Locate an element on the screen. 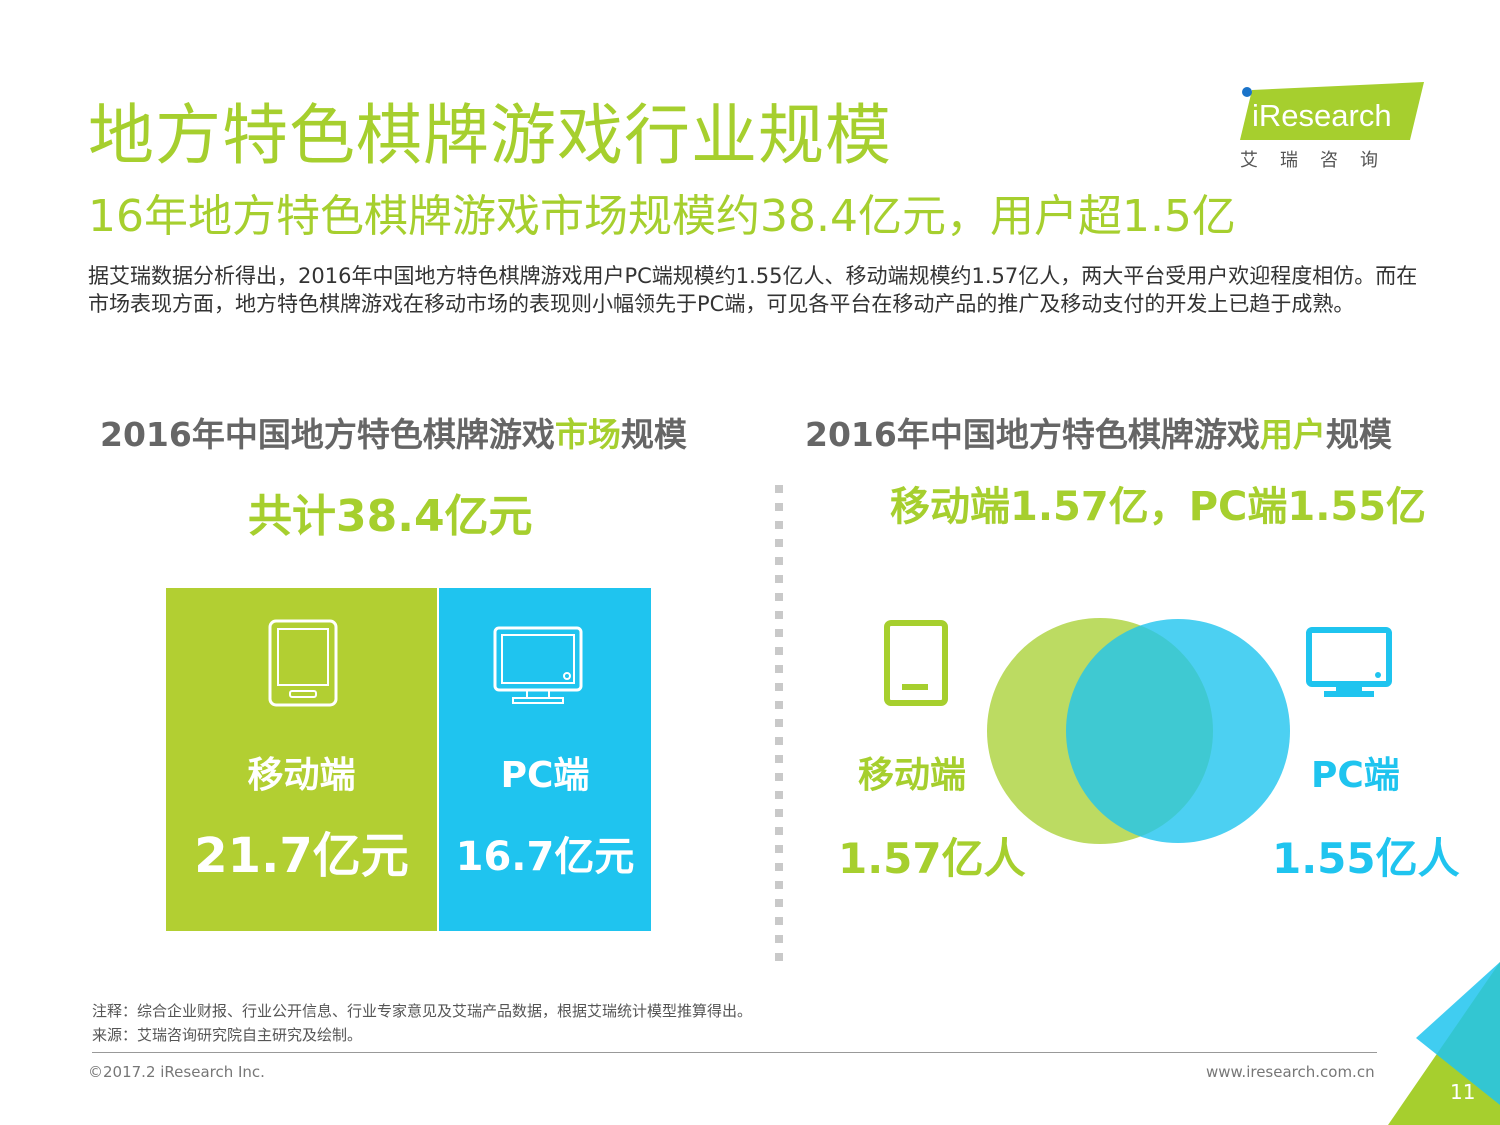 The image size is (1500, 1125). mobile-users-value: 1.57亿人 is located at coordinates (932, 858).